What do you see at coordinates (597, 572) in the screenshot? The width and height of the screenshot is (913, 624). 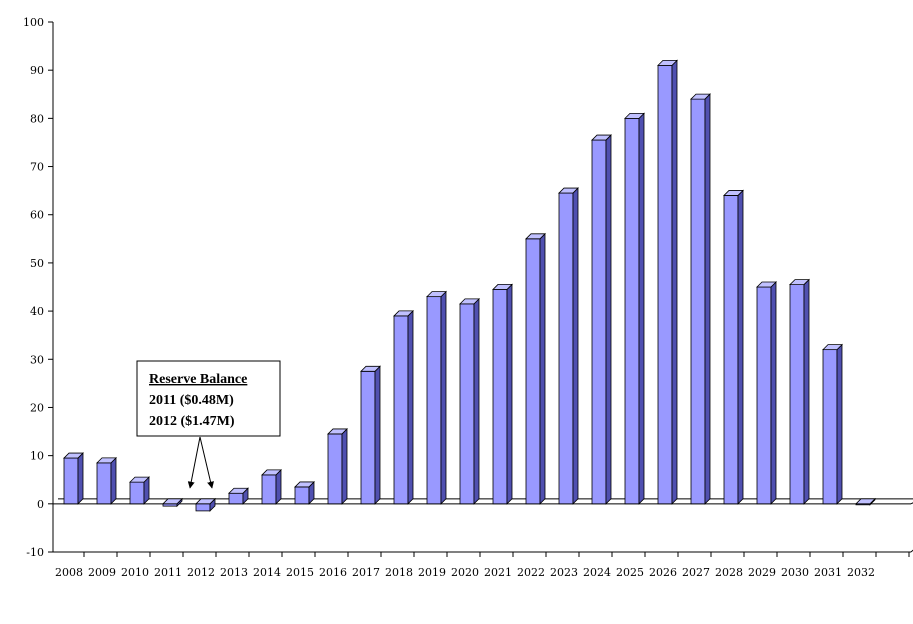 I see `x-tick-label: 2024` at bounding box center [597, 572].